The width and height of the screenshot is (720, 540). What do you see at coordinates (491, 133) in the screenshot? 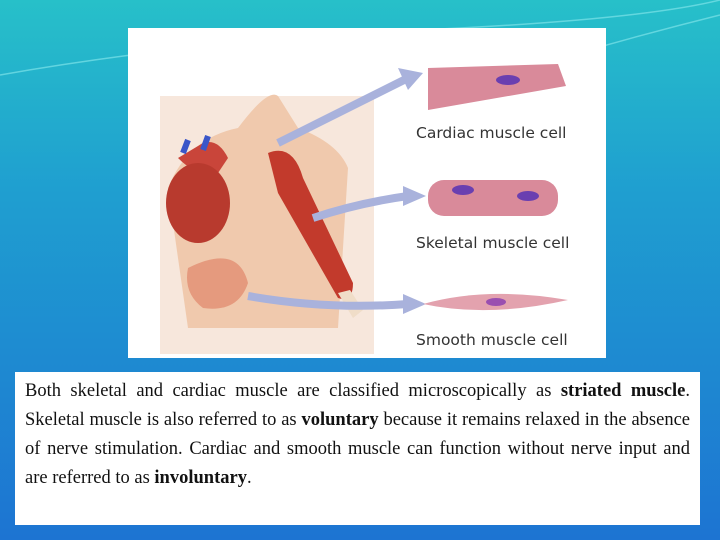
I see `figure-label: Cardiac muscle cell` at bounding box center [491, 133].